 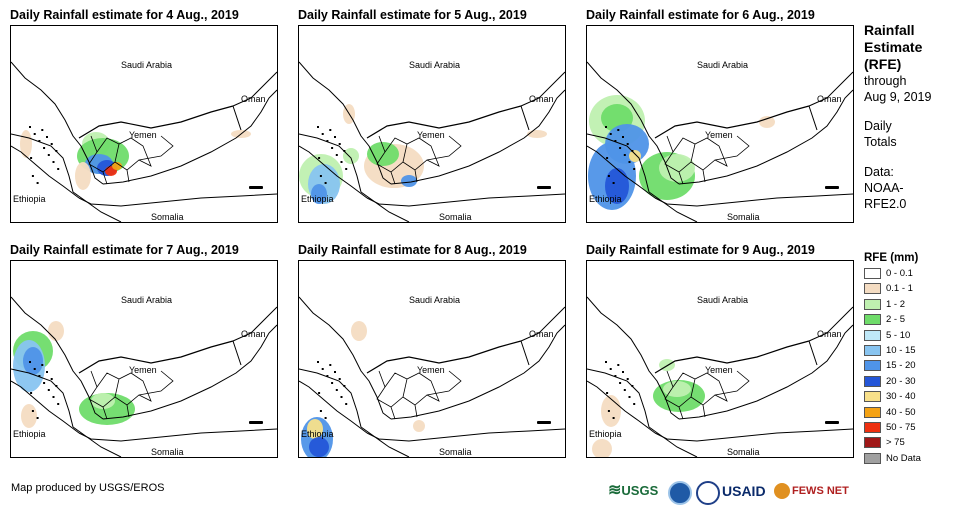 I want to click on legend-item: 15 - 20, so click(x=914, y=366).